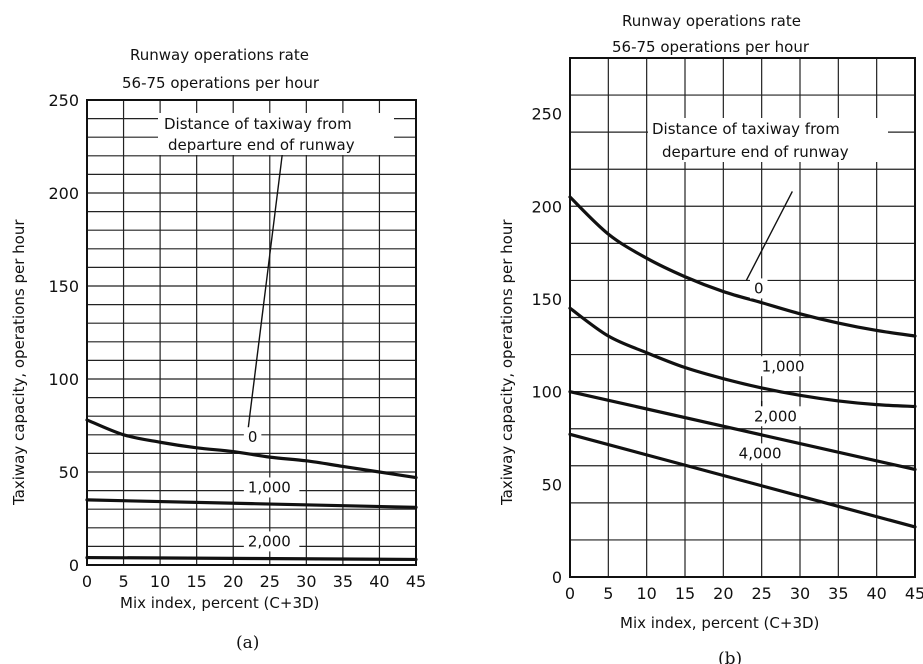  I want to click on series-labels: 0 1,000 2,000 4,000, so click(774, 371).